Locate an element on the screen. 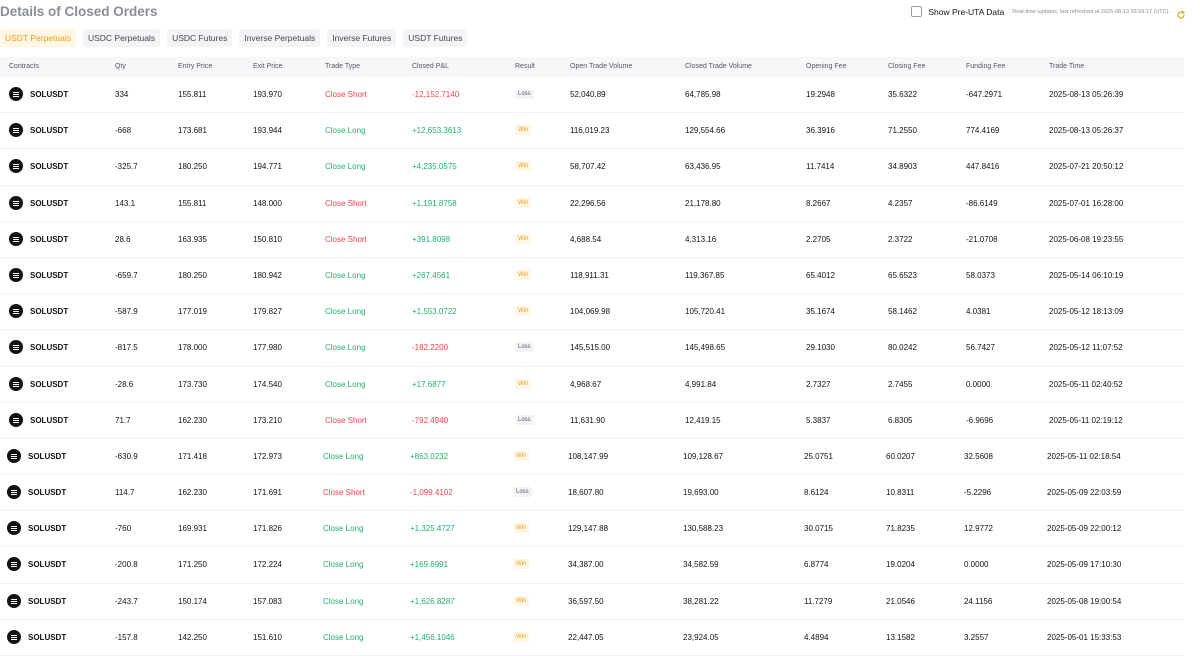 Image resolution: width=1200 pixels, height=656 pixels. cell-exit-price: 179.827 is located at coordinates (267, 312).